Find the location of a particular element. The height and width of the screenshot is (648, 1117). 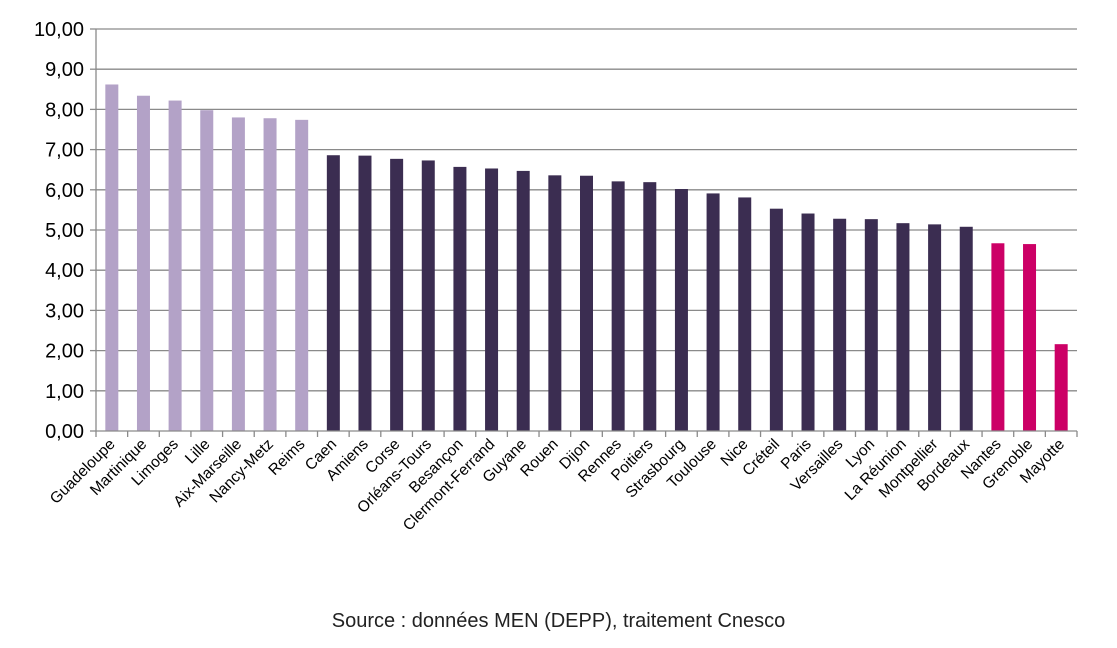

y-tick-label: 0,00 is located at coordinates (64, 432).